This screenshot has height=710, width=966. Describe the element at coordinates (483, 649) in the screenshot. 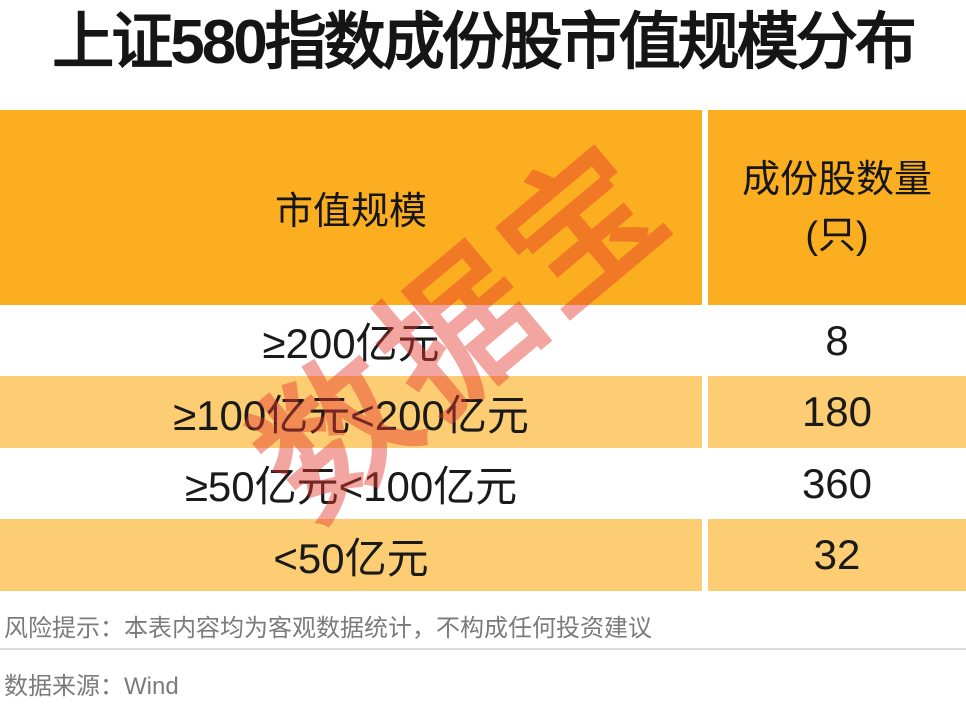

I see `footer-divider-line` at that location.